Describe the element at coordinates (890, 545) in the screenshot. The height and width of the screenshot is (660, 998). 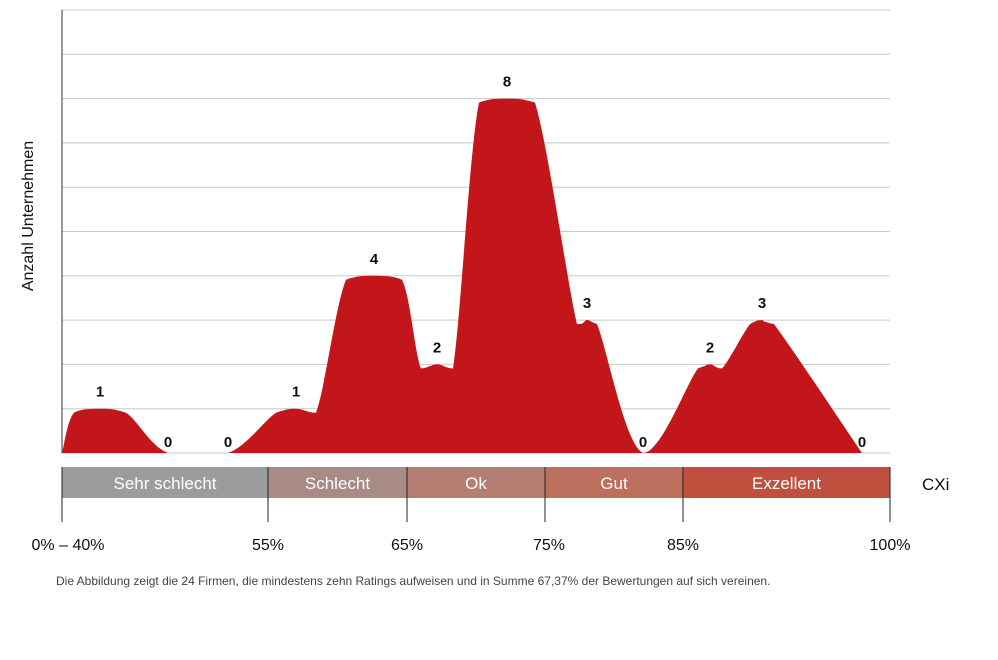
I see `x-tick-label: 100%` at that location.